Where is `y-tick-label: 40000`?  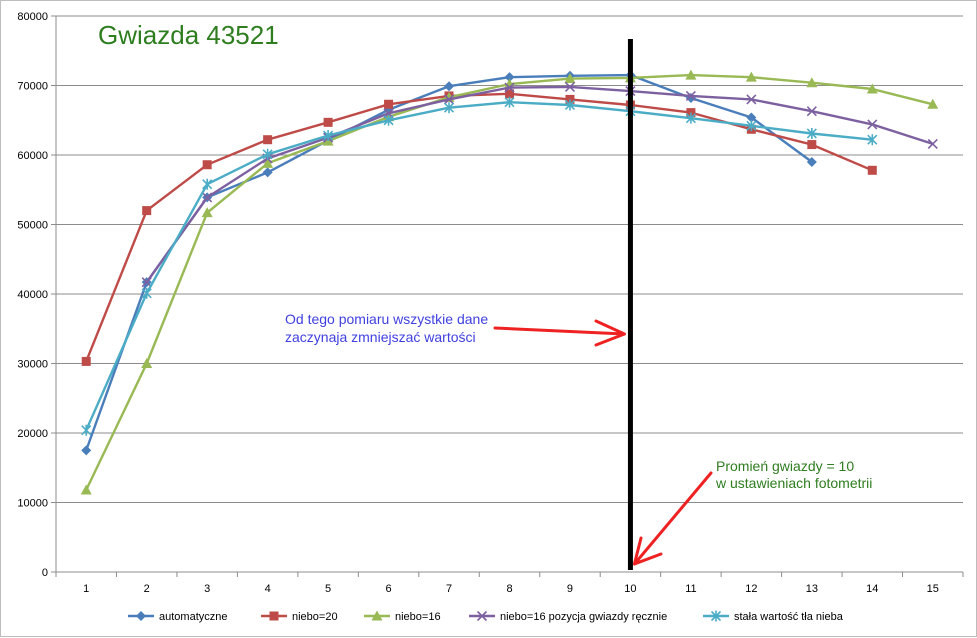 y-tick-label: 40000 is located at coordinates (32, 295).